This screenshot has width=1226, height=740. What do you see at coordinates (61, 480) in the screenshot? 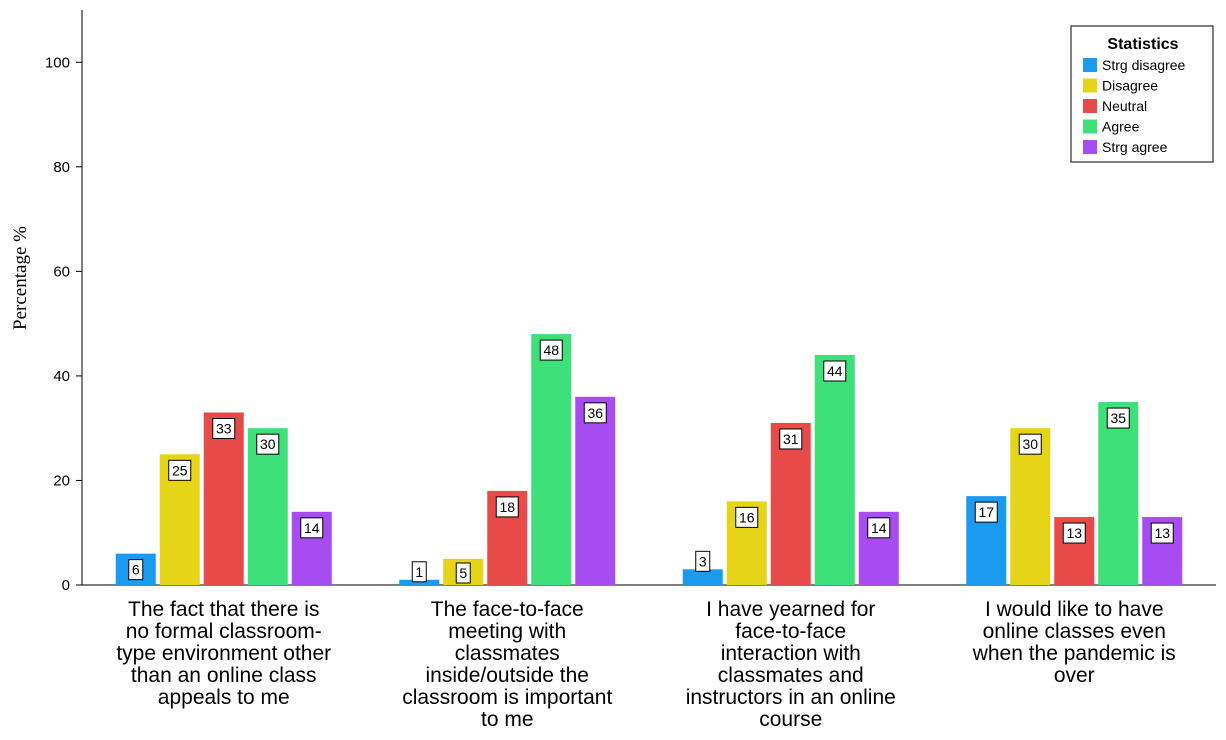
I see `y-tick-label: 20` at bounding box center [61, 480].